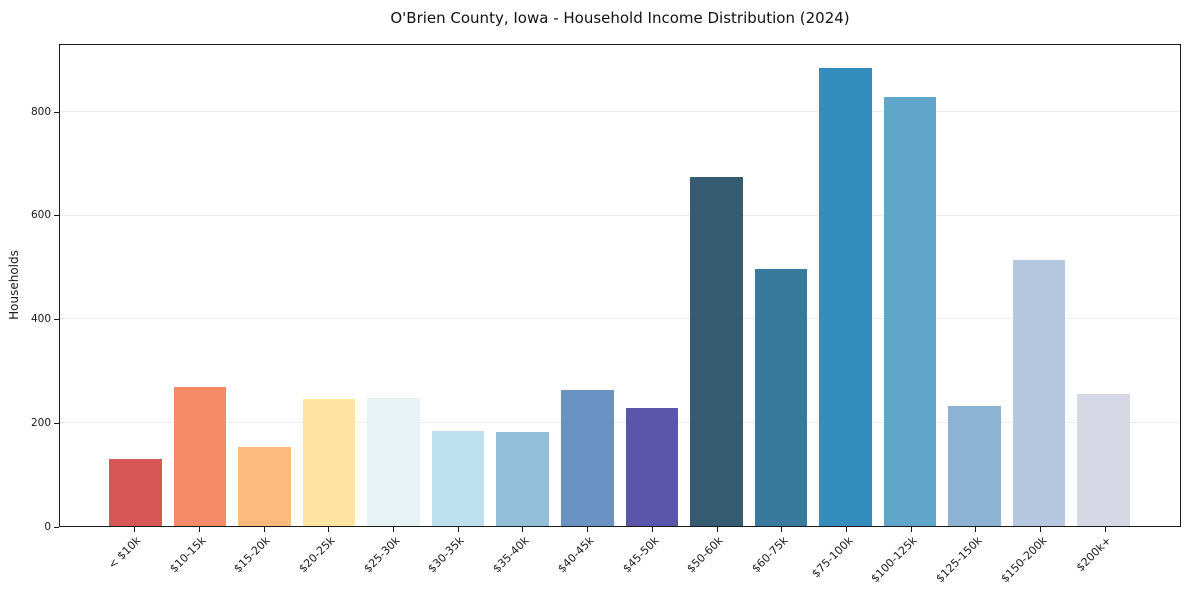  I want to click on x-label-cell: $200k+, so click(1102, 560).